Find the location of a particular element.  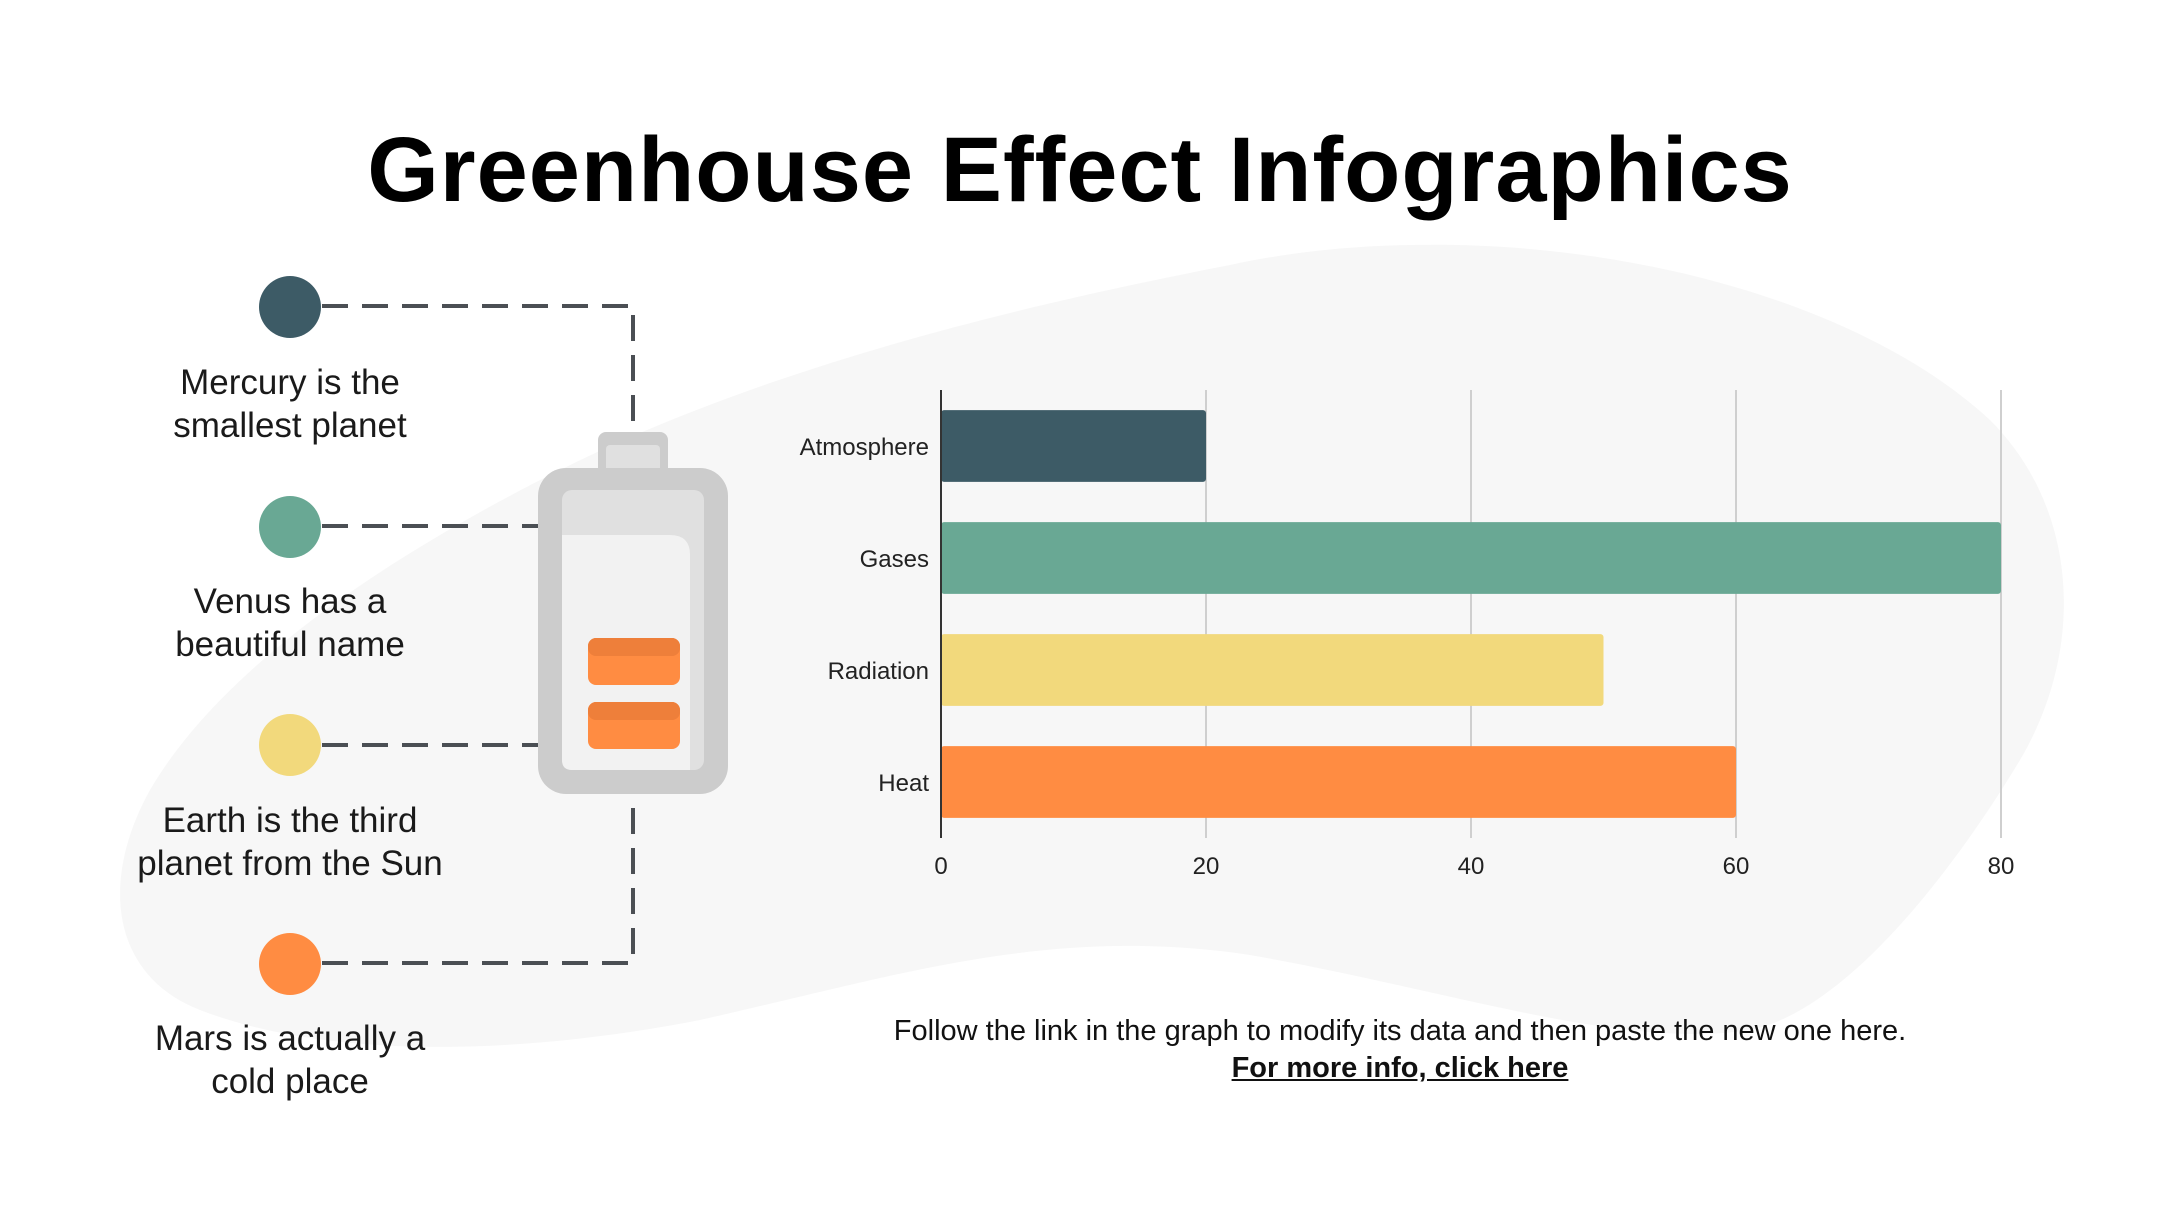

chart-category-label: Atmosphere is located at coordinates (864, 447).